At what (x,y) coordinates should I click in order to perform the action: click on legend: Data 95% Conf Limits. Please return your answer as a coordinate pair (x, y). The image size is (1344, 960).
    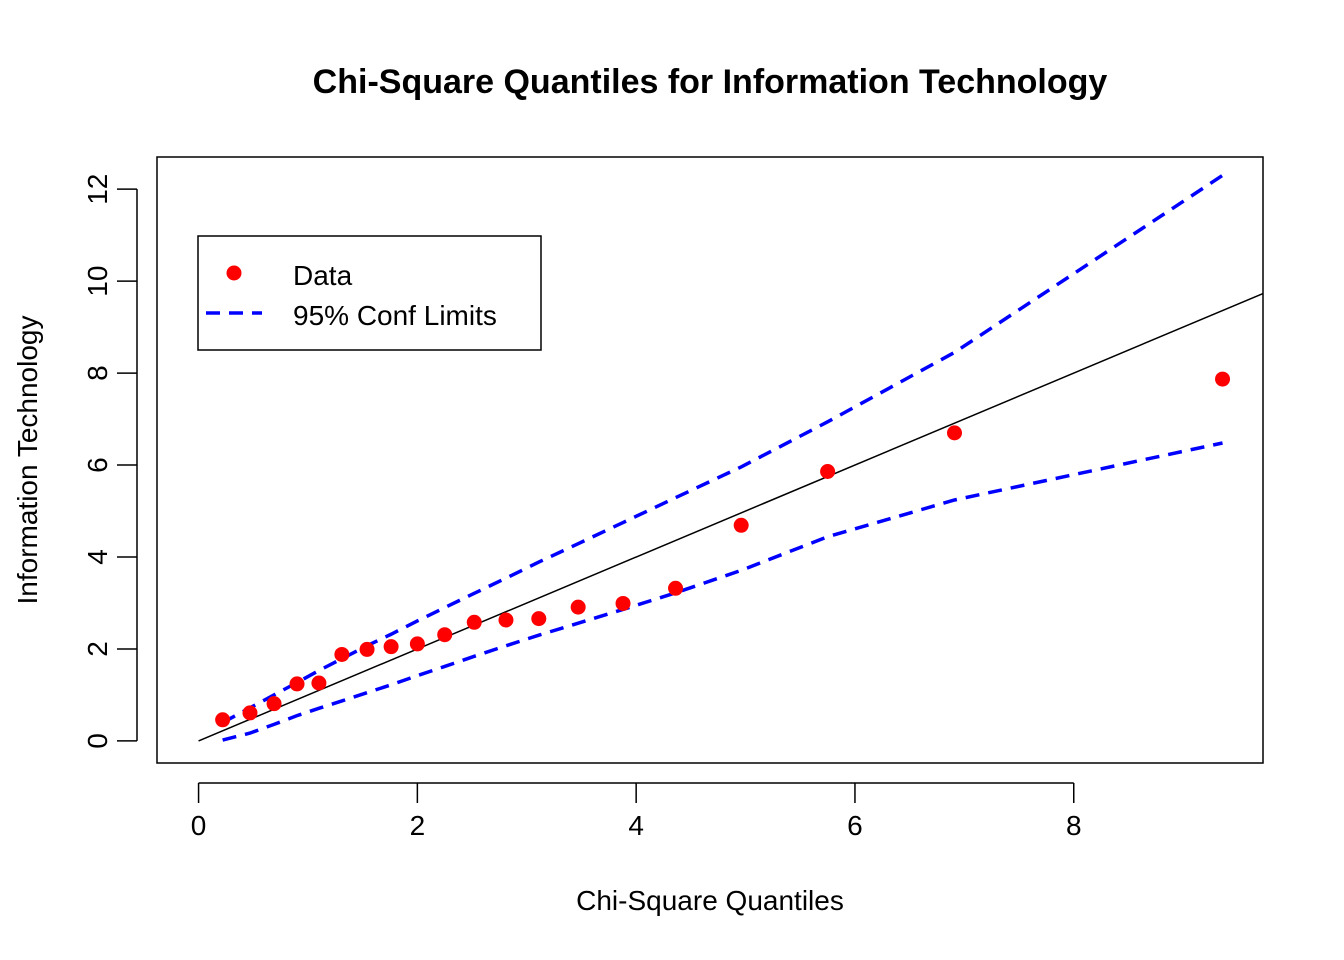
    Looking at the image, I should click on (369, 293).